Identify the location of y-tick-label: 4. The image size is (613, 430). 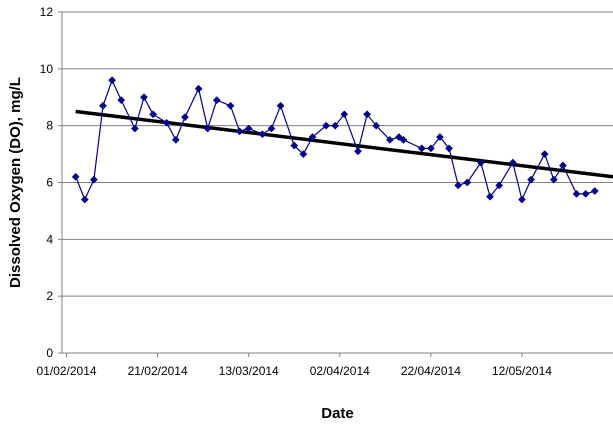
(49, 239).